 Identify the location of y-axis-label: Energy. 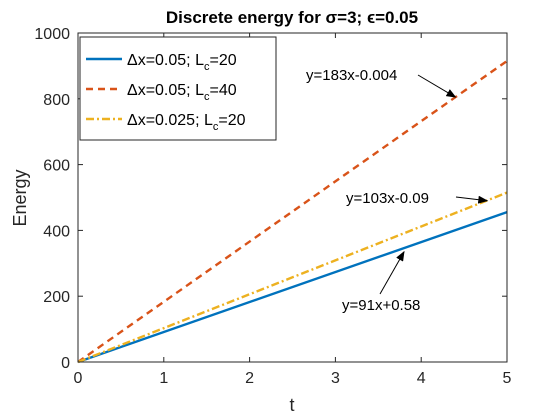
(20, 197).